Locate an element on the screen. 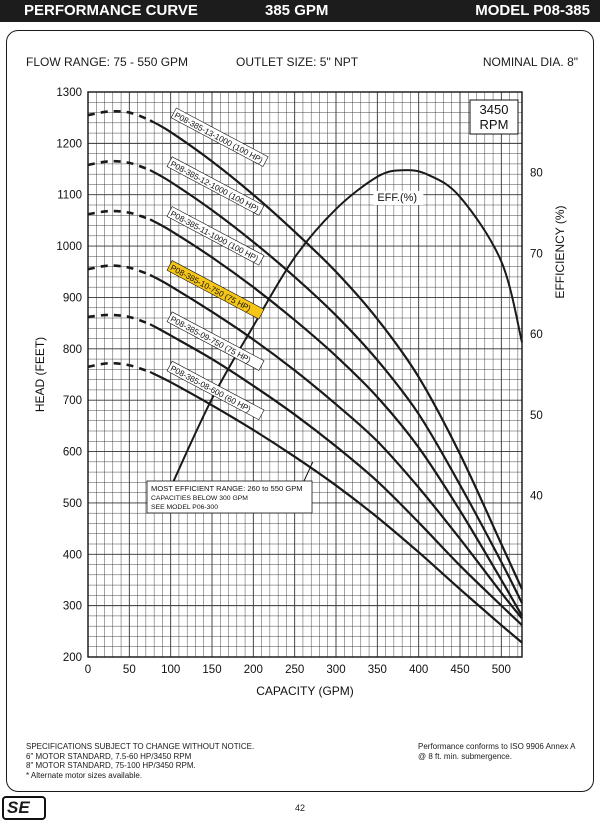  curve-label-text: P08-385-12-1000 (100 HP) is located at coordinates (215, 186).